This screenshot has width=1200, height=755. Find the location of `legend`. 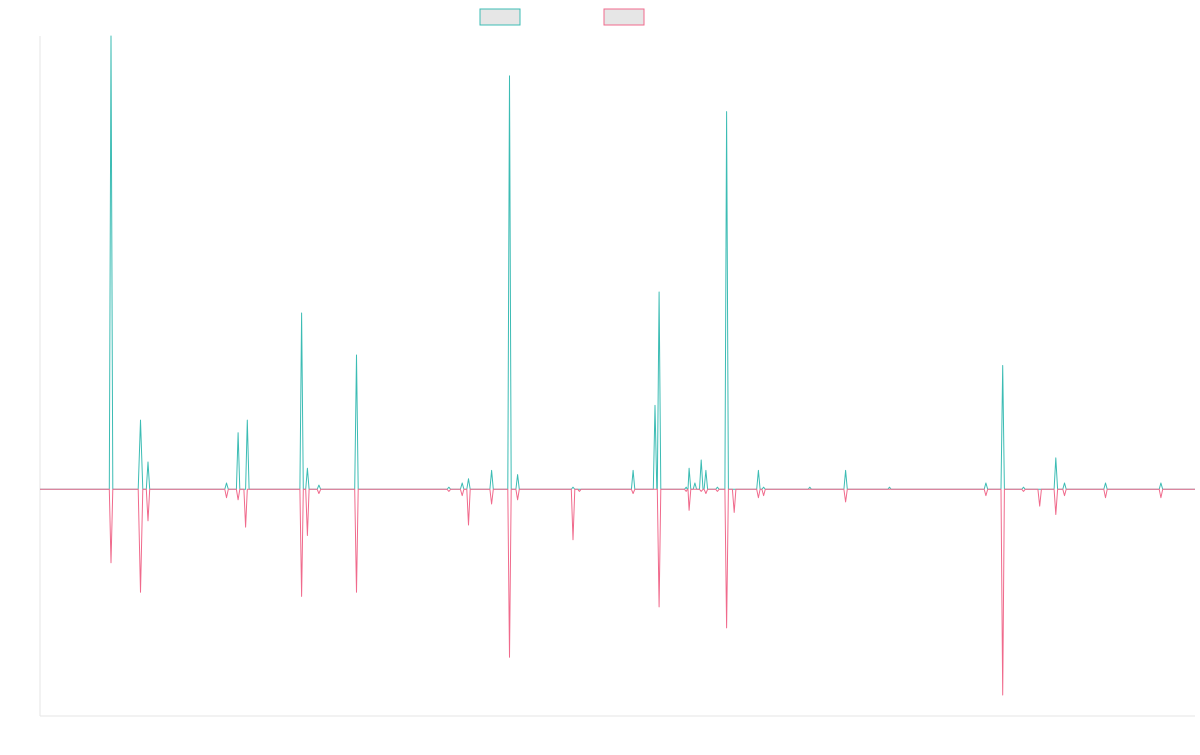

legend is located at coordinates (562, 17).